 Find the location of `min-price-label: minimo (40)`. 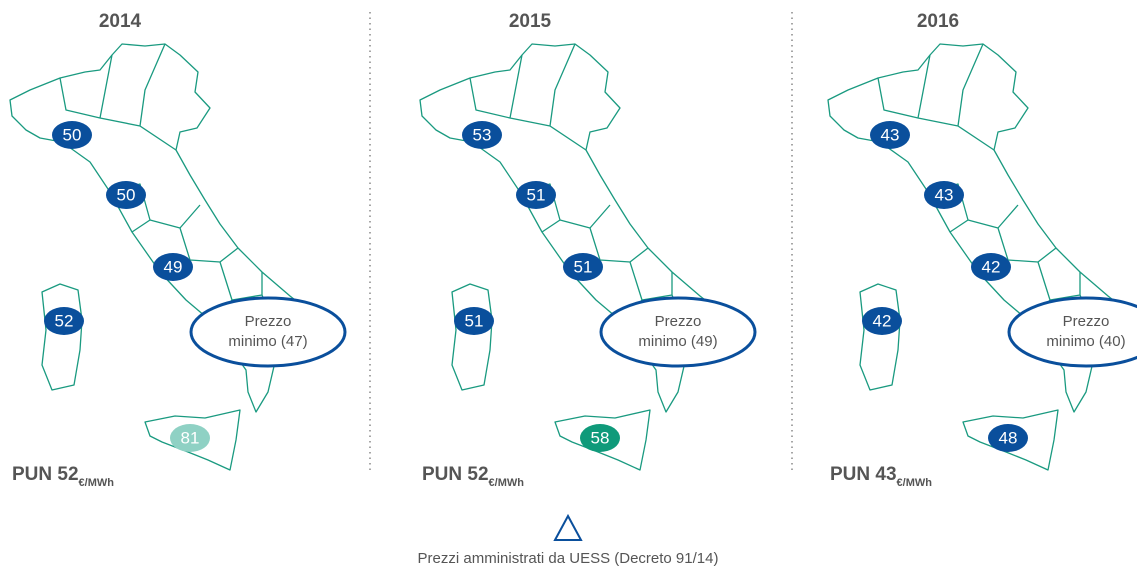

min-price-label: minimo (40) is located at coordinates (1085, 341).